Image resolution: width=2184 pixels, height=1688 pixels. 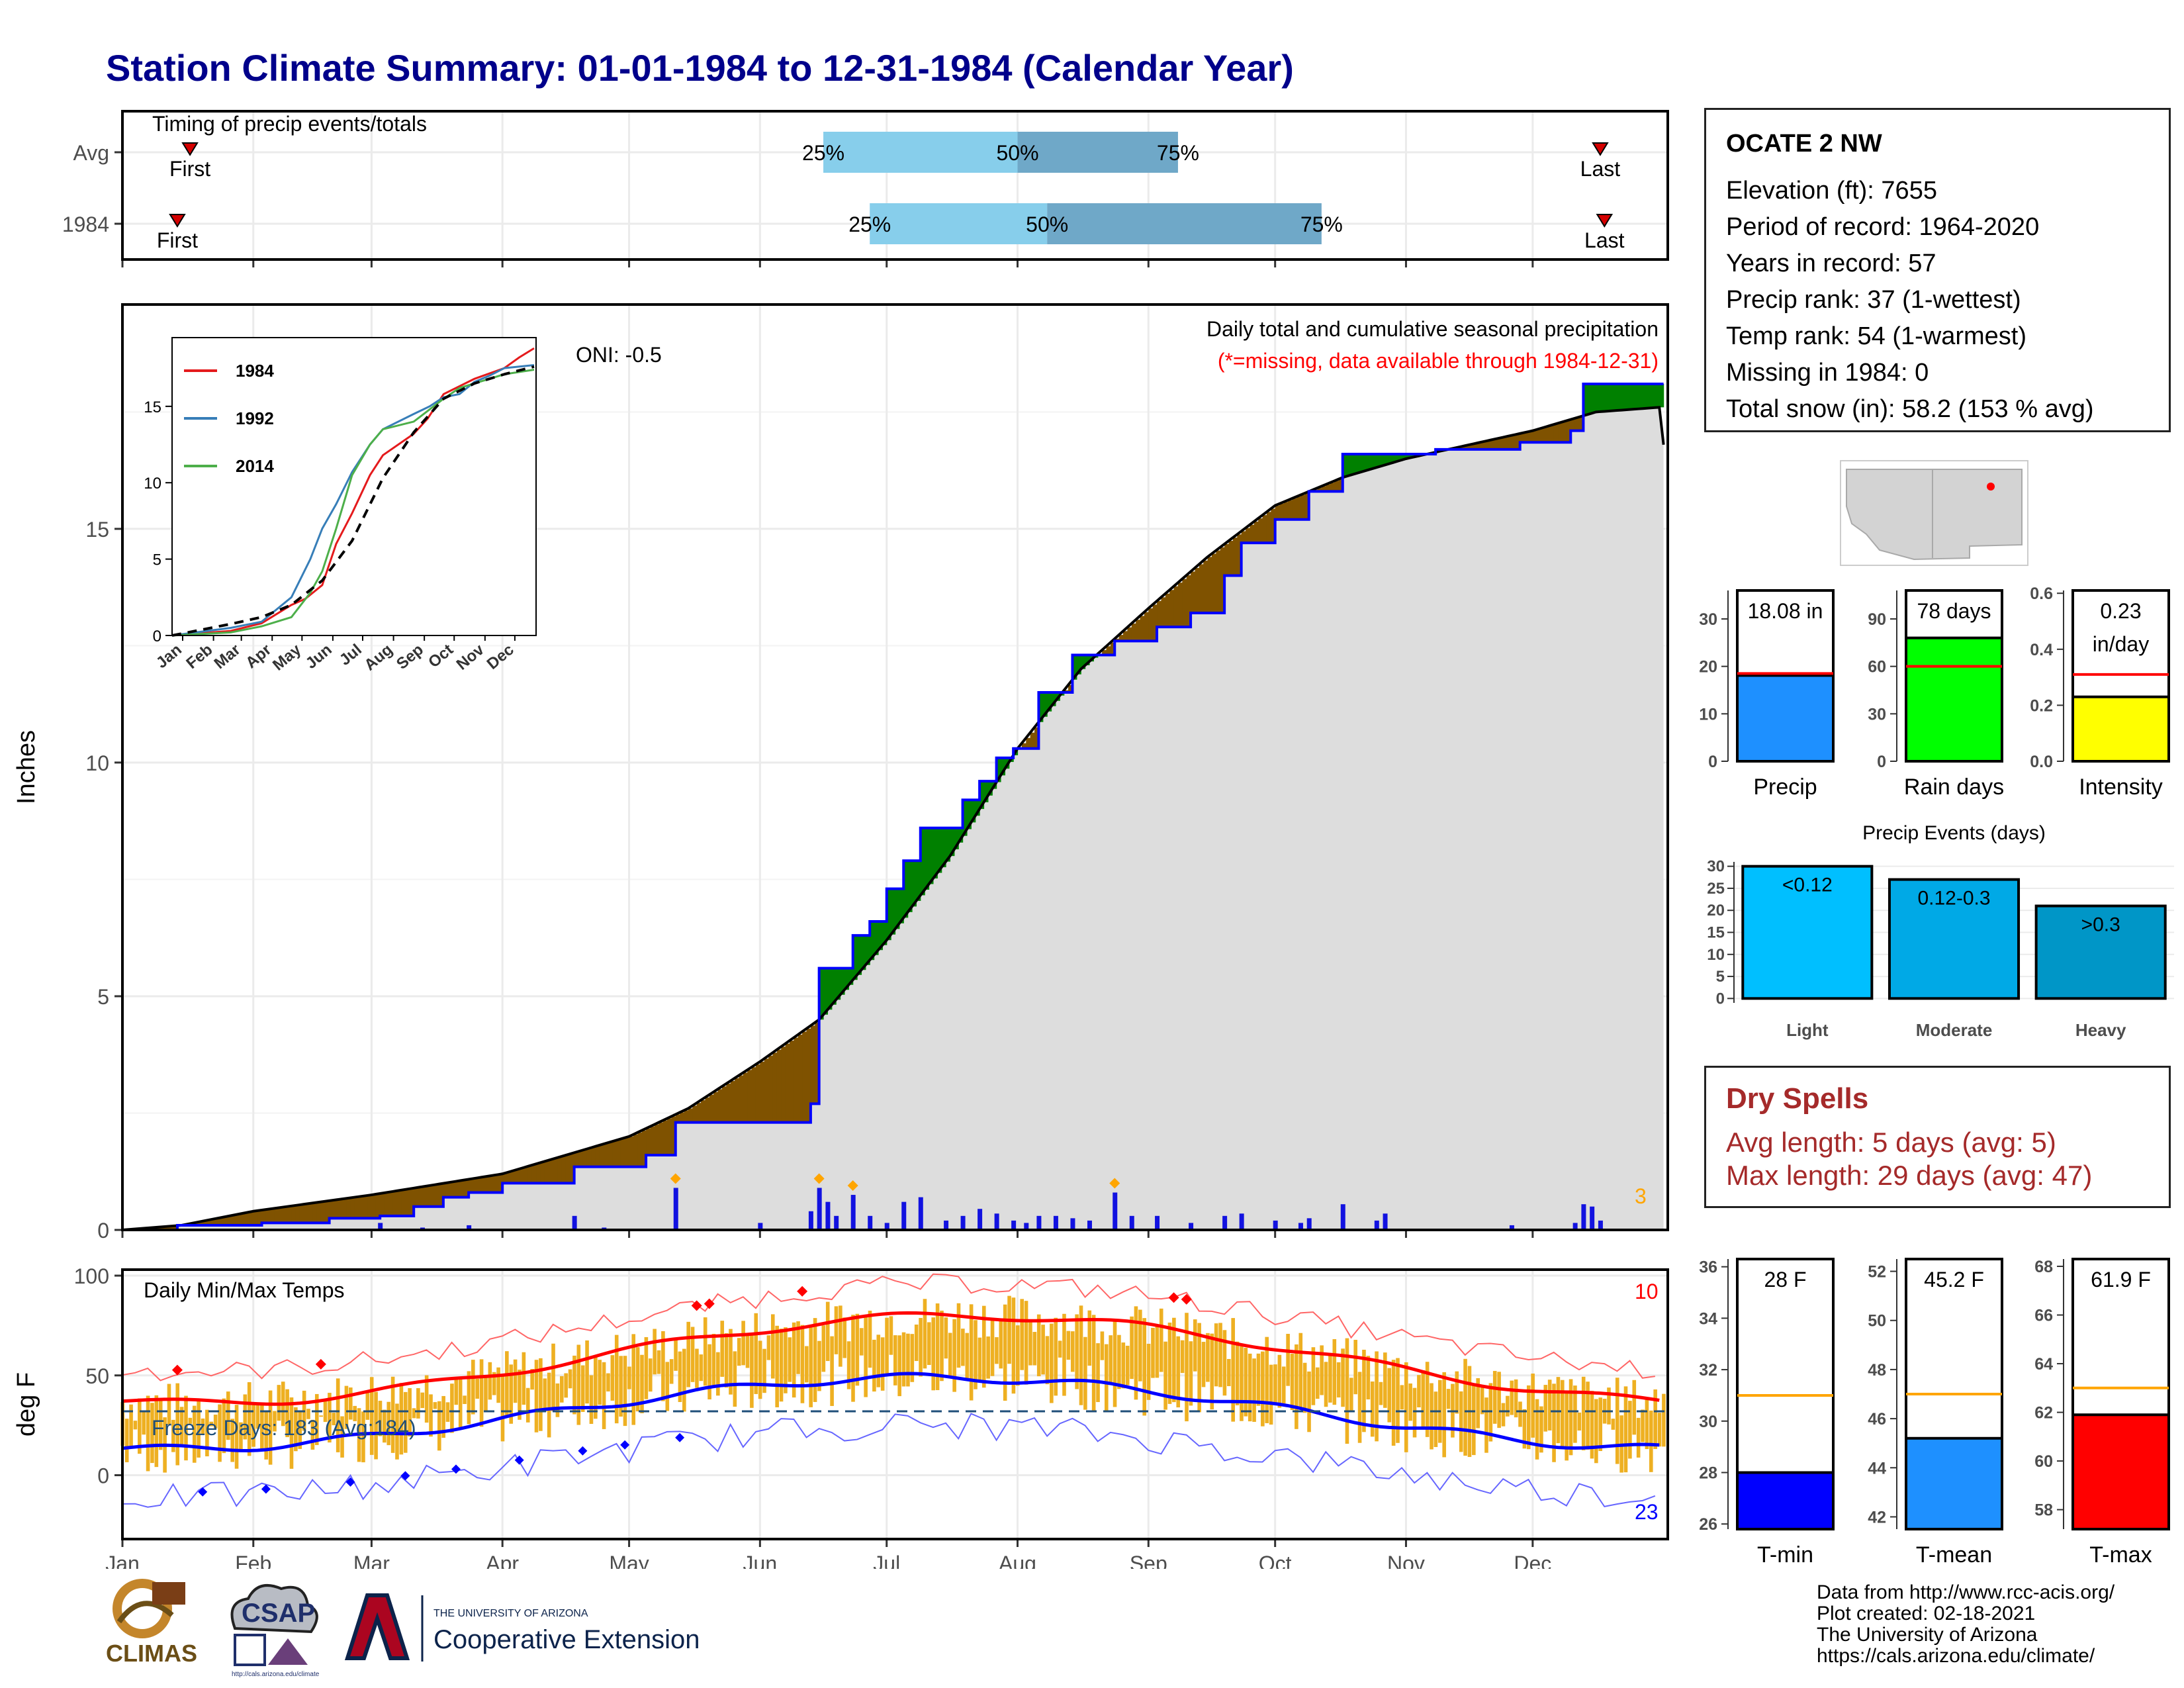 What do you see at coordinates (1097, 152) in the screenshot?
I see `timing-bar-q2` at bounding box center [1097, 152].